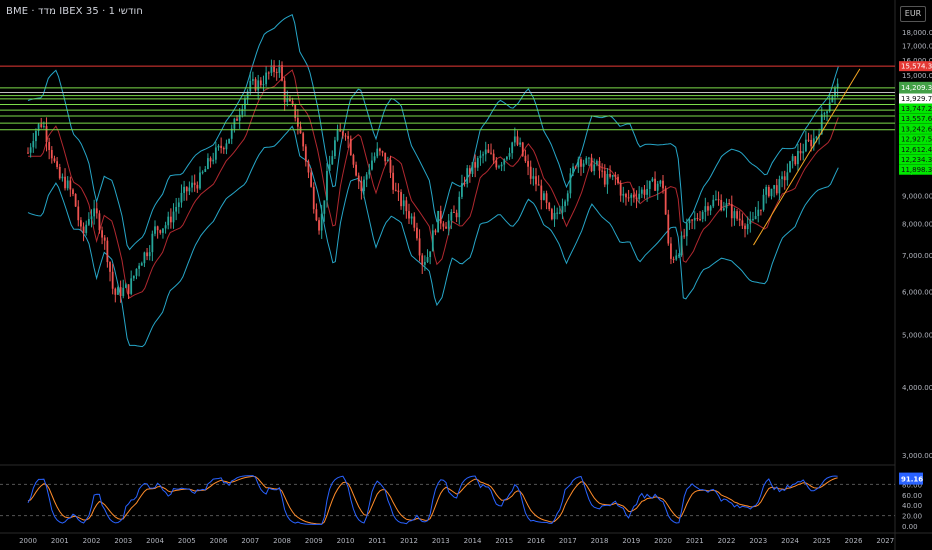 The image size is (932, 550). What do you see at coordinates (314, 541) in the screenshot?
I see `time-tick-label: 2009` at bounding box center [314, 541].